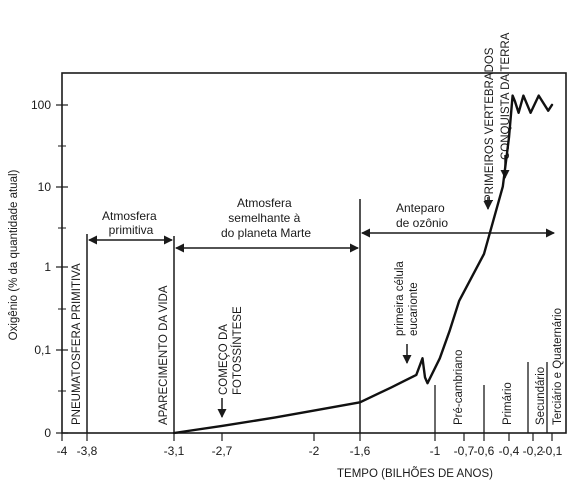  I want to click on x-tick-label: -0,7, so click(464, 451).